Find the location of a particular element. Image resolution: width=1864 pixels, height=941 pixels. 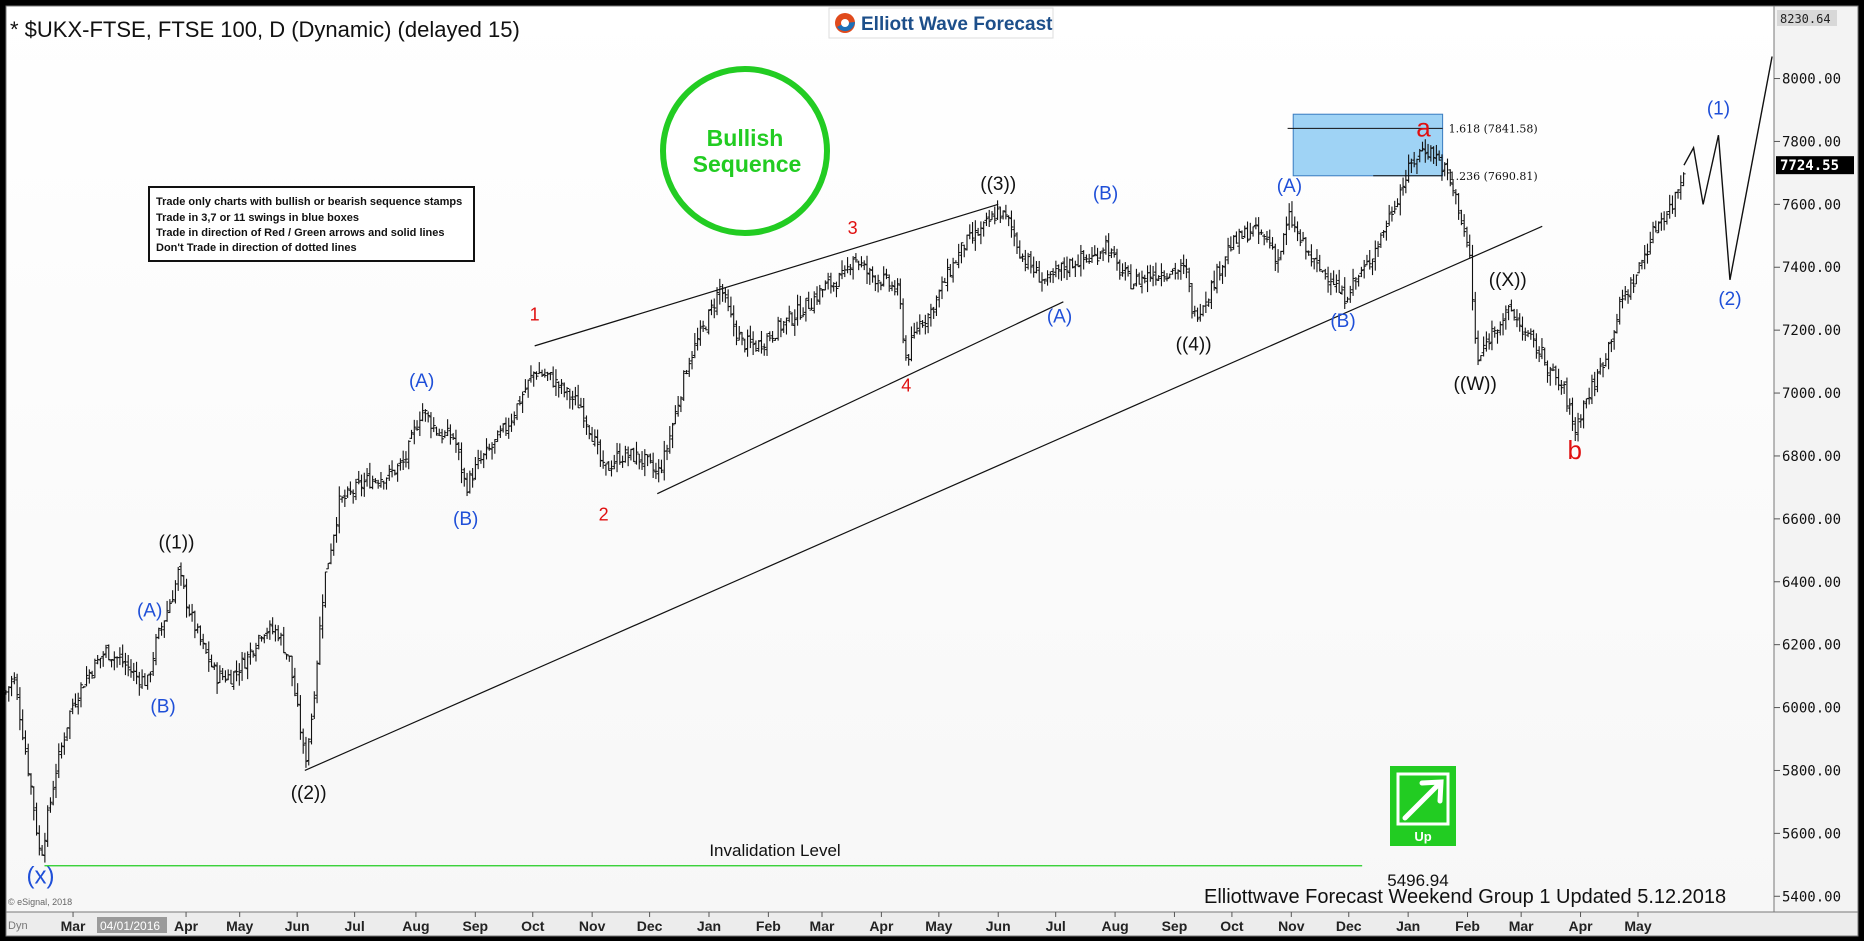

y-tick-label: 6400.00 is located at coordinates (1811, 583).